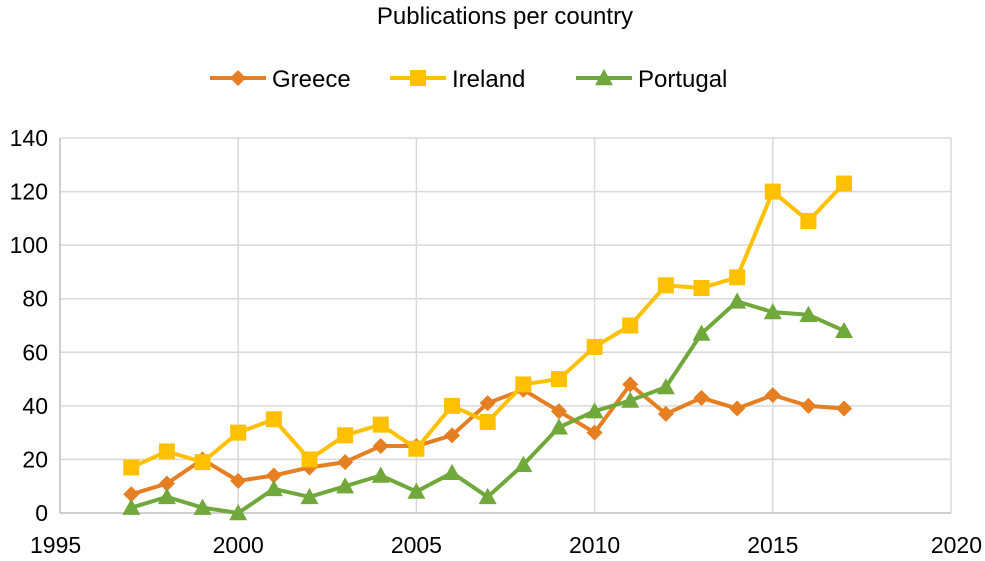 Image resolution: width=985 pixels, height=561 pixels. I want to click on legend-marker-greece, so click(238, 78).